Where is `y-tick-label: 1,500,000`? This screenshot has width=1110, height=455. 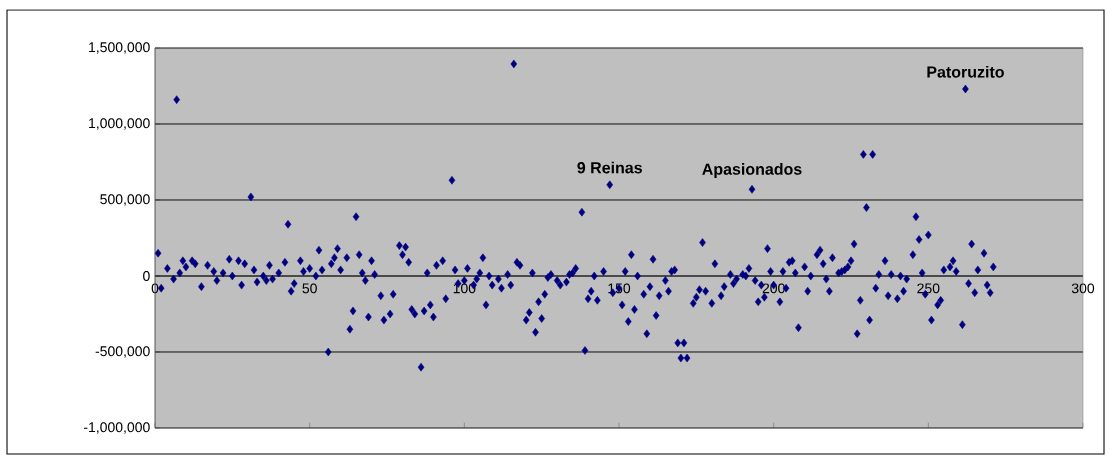 y-tick-label: 1,500,000 is located at coordinates (119, 48).